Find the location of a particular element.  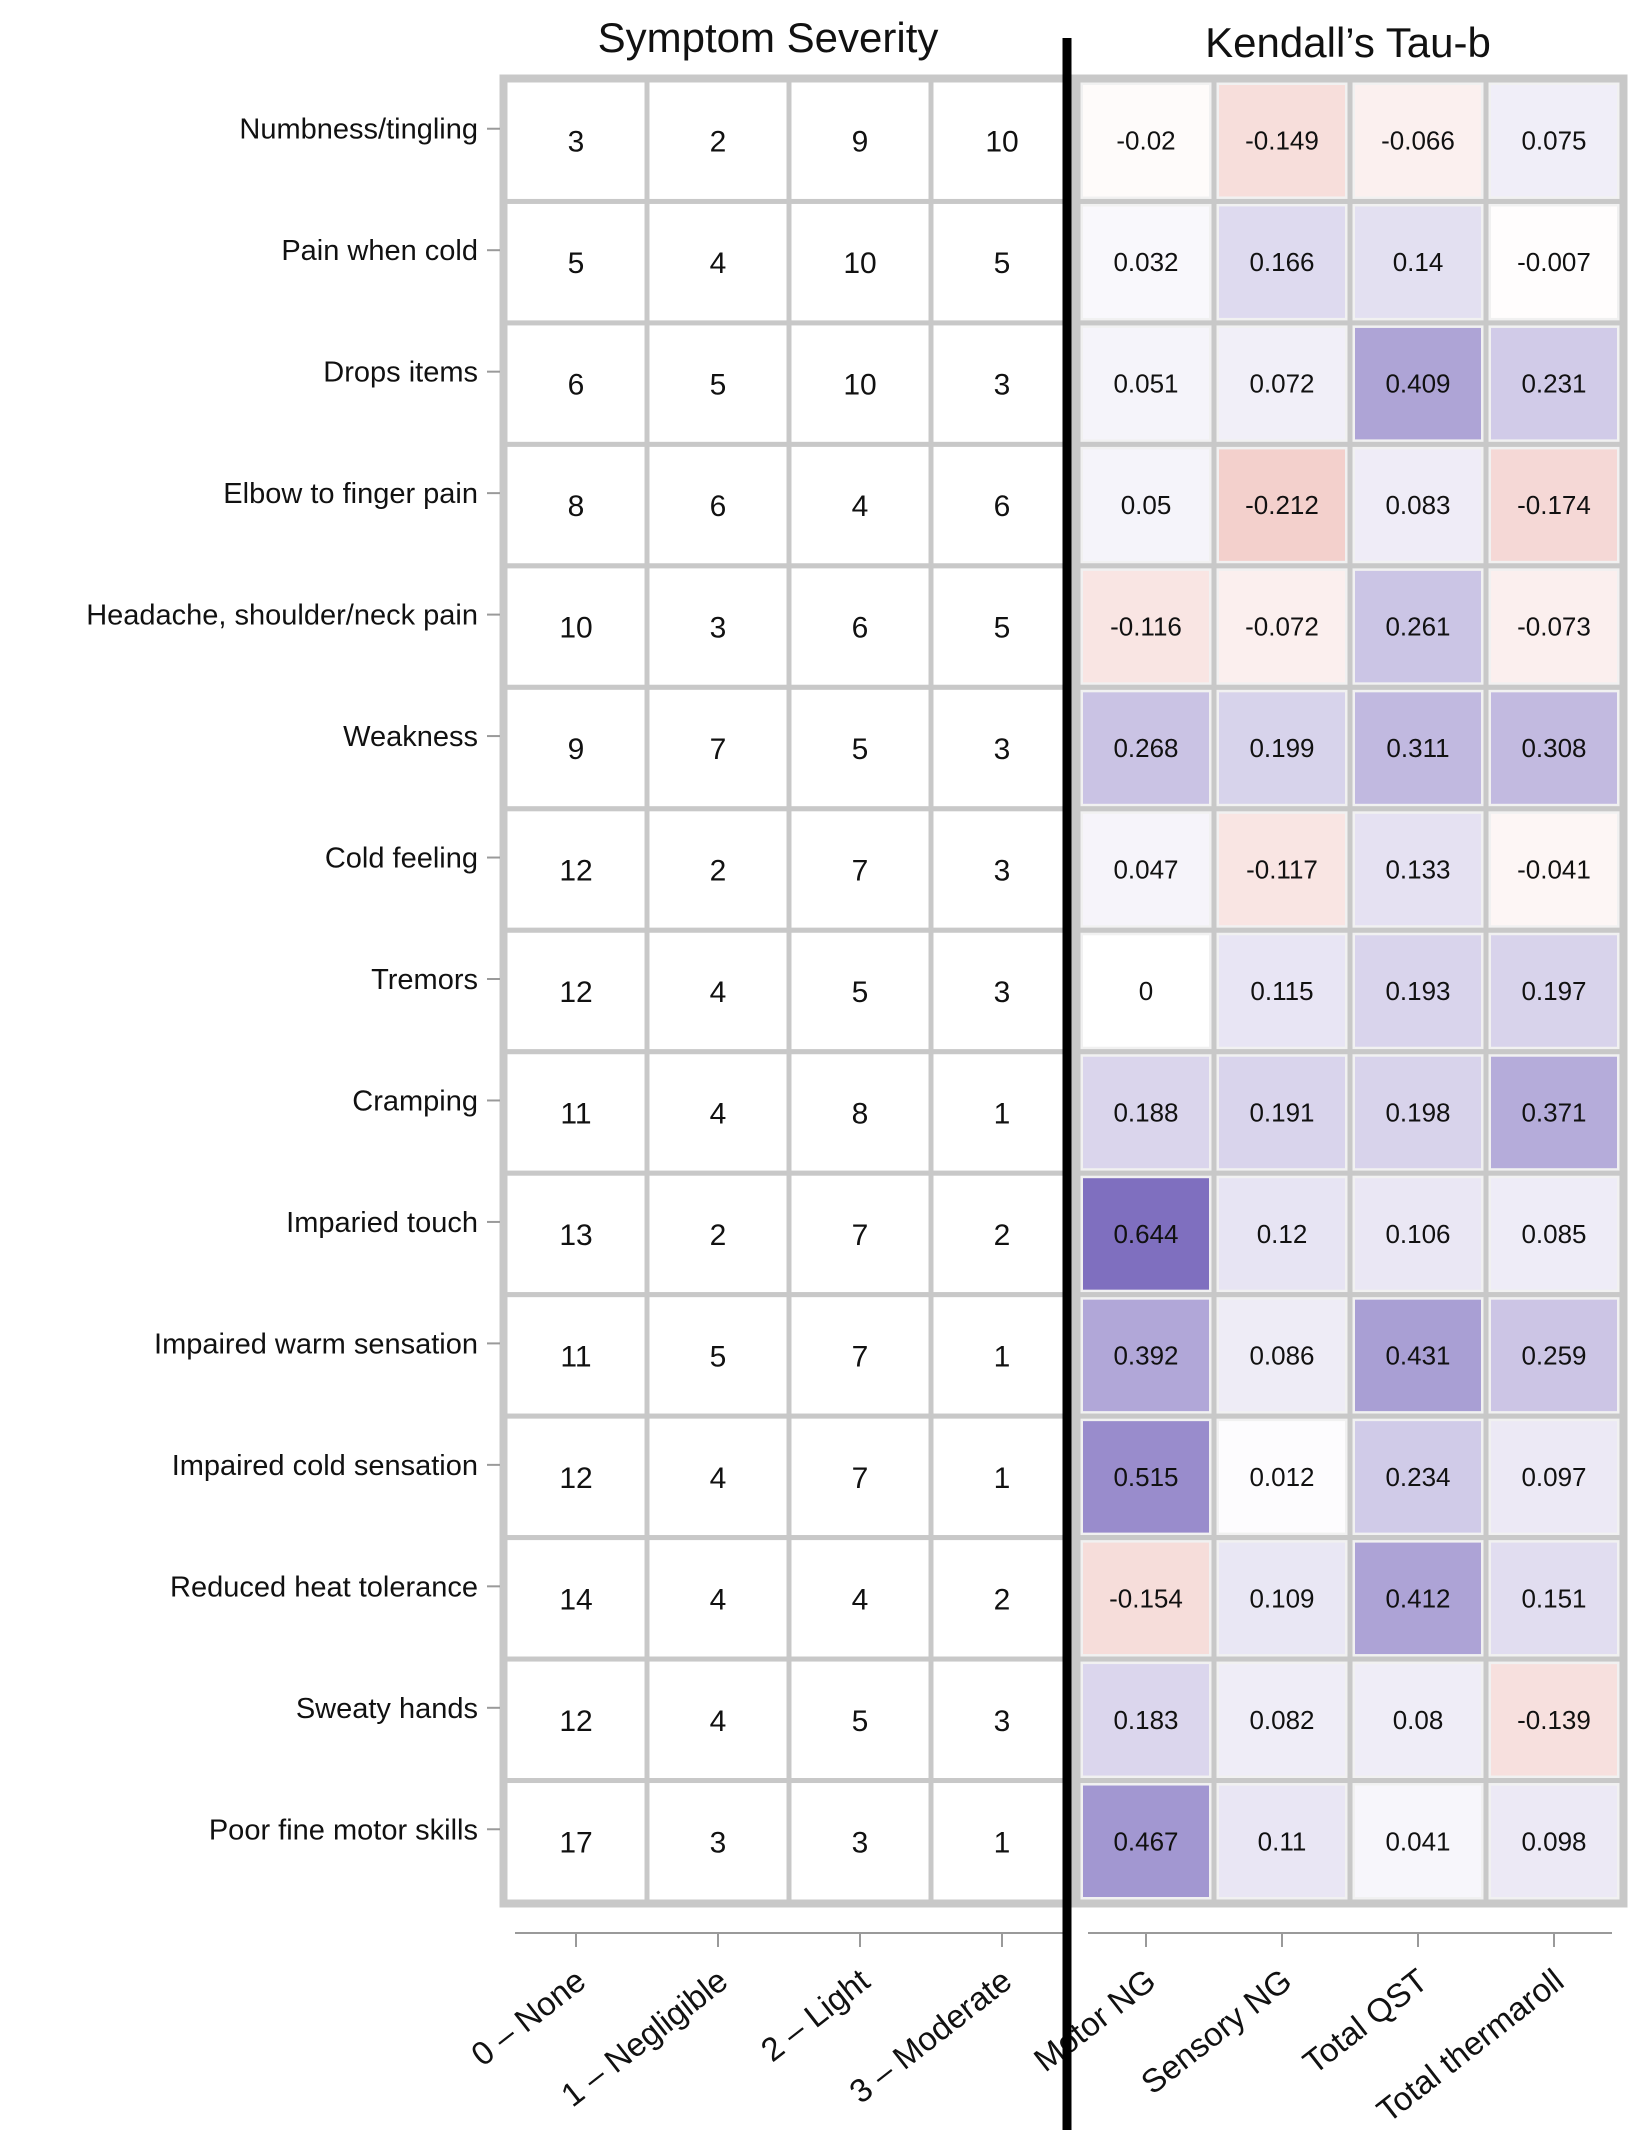

tau-value: 0.11 is located at coordinates (1282, 1841).